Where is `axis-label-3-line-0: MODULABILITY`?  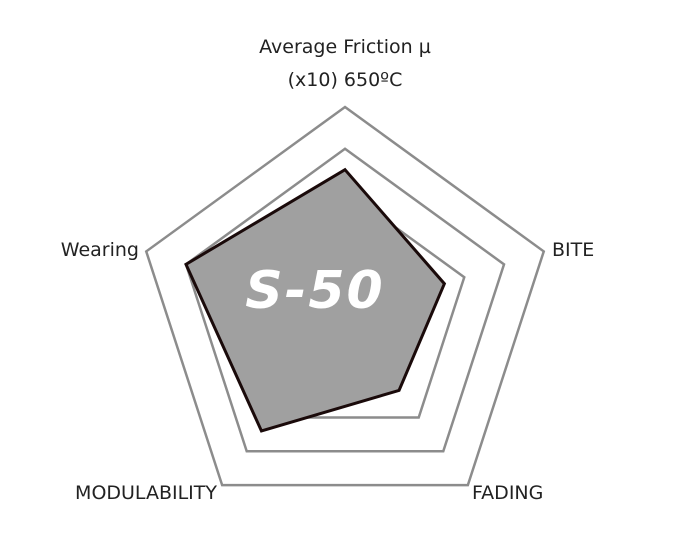
axis-label-3-line-0: MODULABILITY is located at coordinates (146, 493).